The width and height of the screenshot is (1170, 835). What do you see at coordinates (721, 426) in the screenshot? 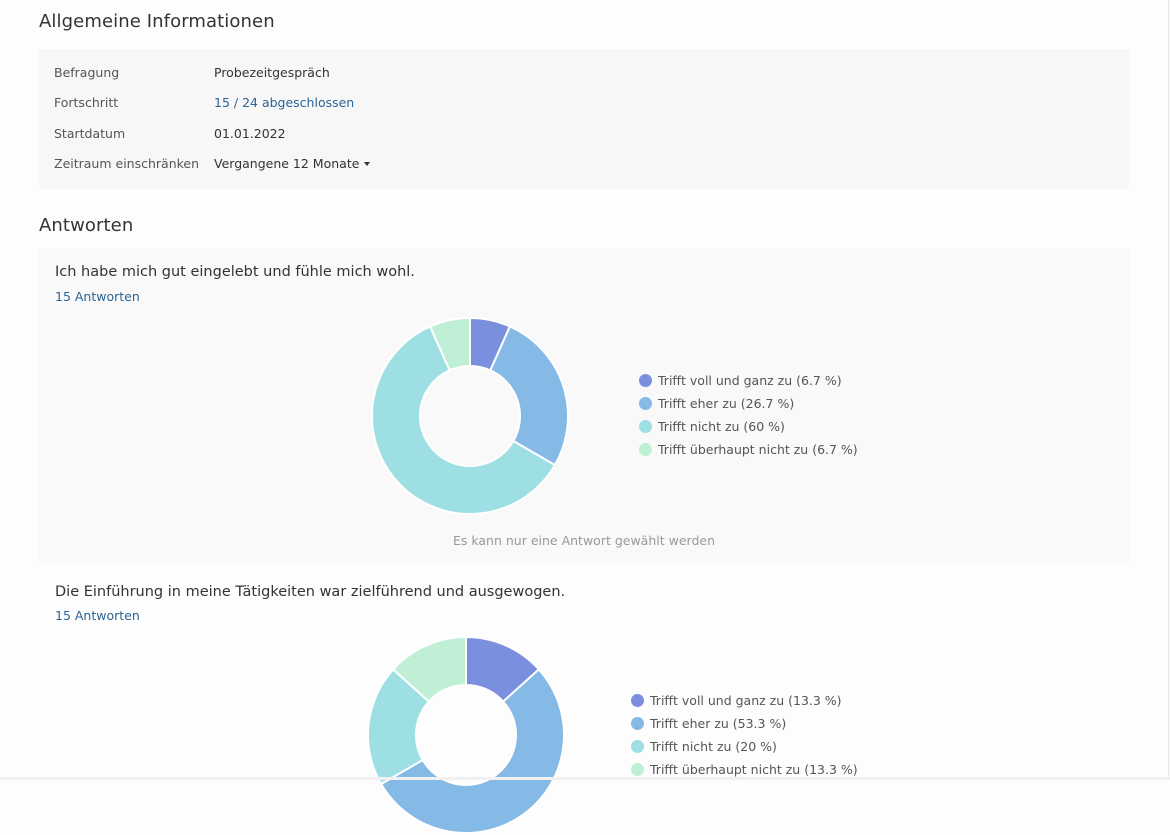
I see `legend-label: Trifft nicht zu (60 %)` at bounding box center [721, 426].